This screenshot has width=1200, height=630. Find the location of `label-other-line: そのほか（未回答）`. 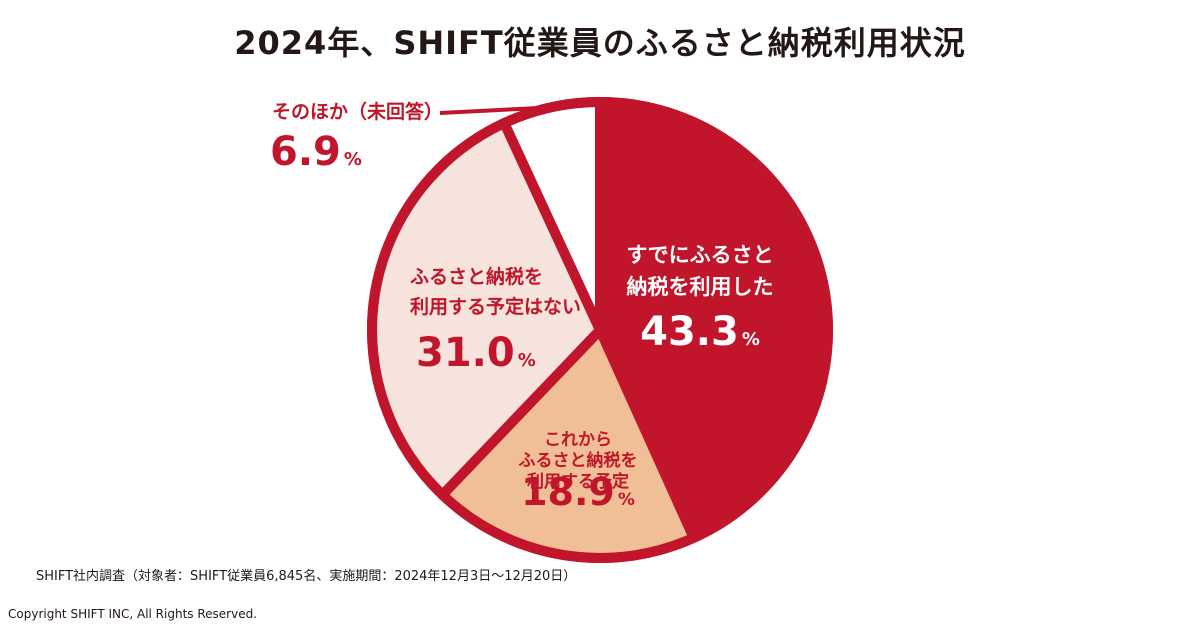

label-other-line: そのほか（未回答） is located at coordinates (357, 111).